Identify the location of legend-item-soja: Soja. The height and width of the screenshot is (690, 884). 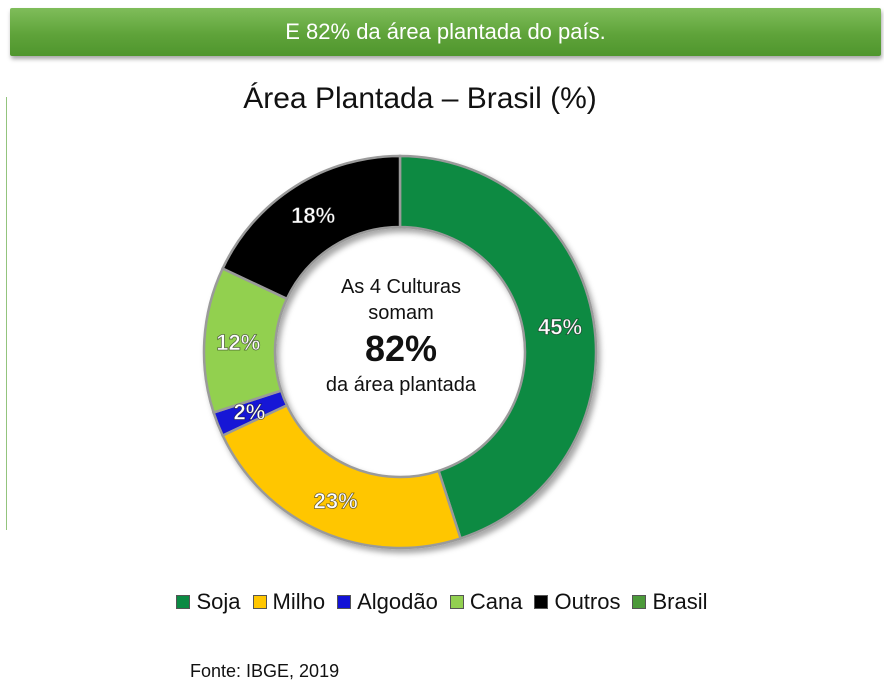
(208, 602).